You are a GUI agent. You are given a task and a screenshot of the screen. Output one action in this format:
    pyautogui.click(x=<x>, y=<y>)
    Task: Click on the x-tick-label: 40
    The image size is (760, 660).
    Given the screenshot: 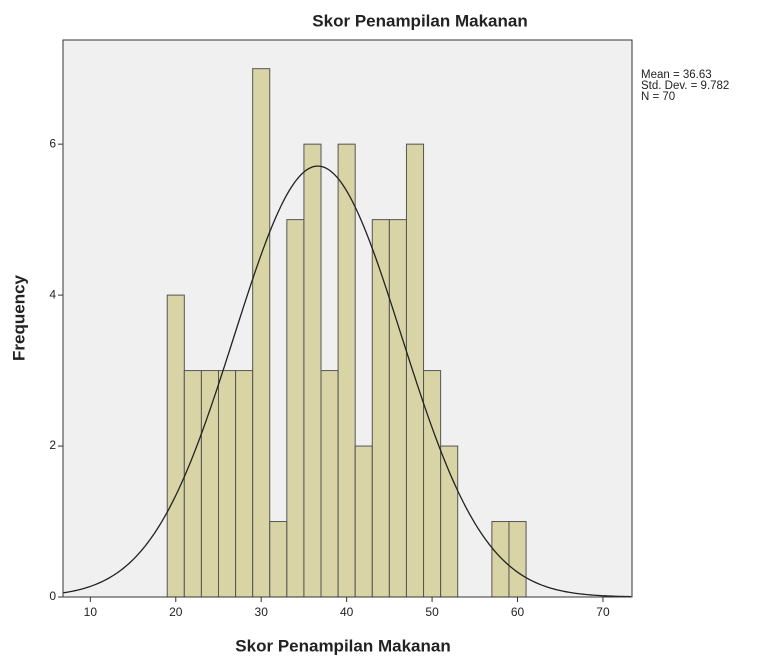 What is the action you would take?
    pyautogui.click(x=347, y=612)
    